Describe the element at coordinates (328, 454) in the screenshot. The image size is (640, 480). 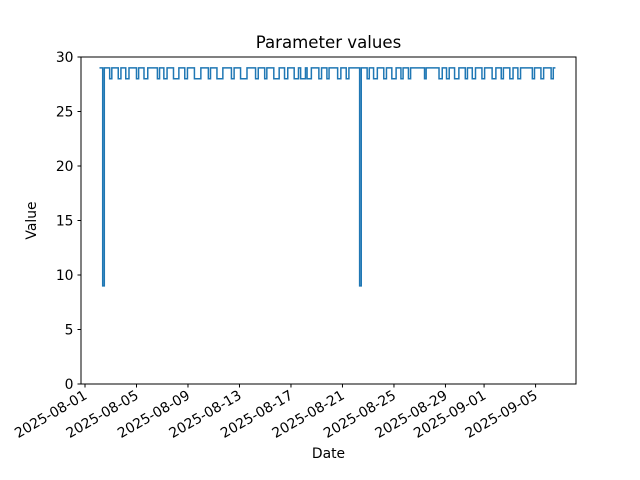
I see `x-axis-label: Date` at that location.